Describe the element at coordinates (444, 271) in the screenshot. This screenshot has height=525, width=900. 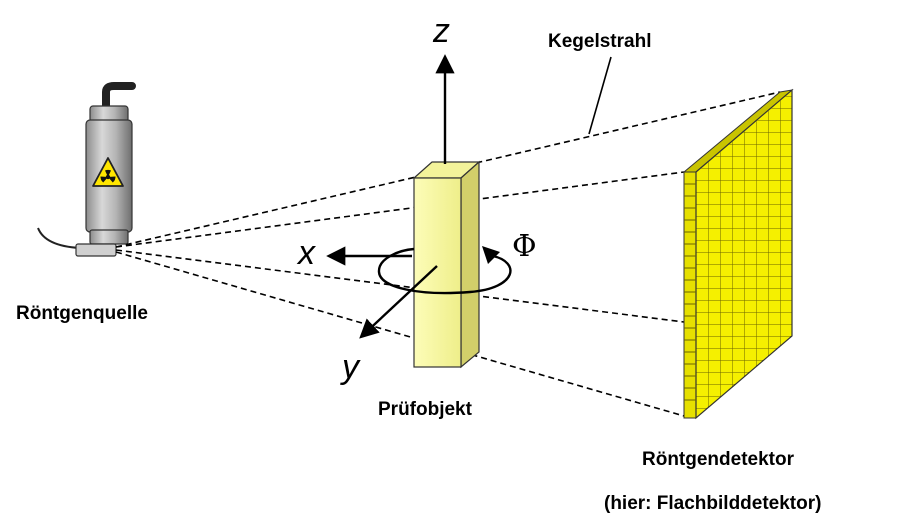
I see `rotation-ellipse` at that location.